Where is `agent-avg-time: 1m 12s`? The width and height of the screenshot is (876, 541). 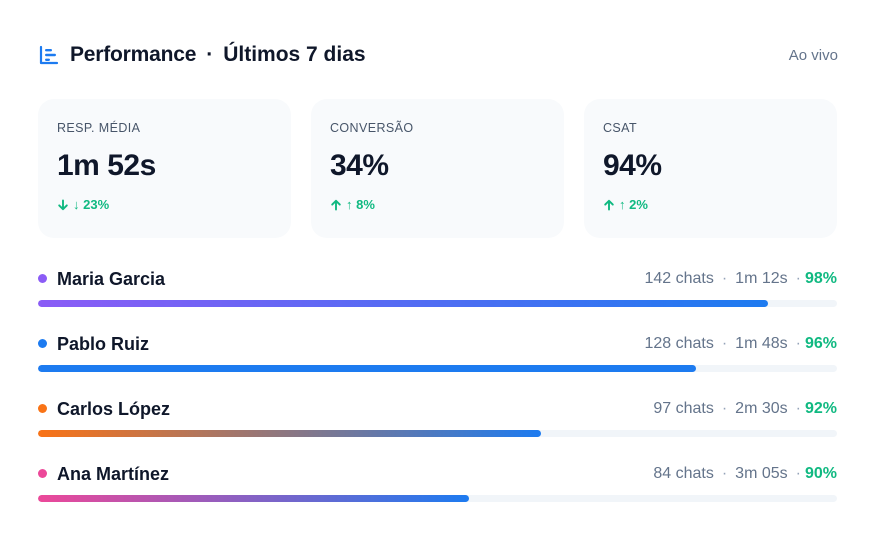
agent-avg-time: 1m 12s is located at coordinates (761, 278).